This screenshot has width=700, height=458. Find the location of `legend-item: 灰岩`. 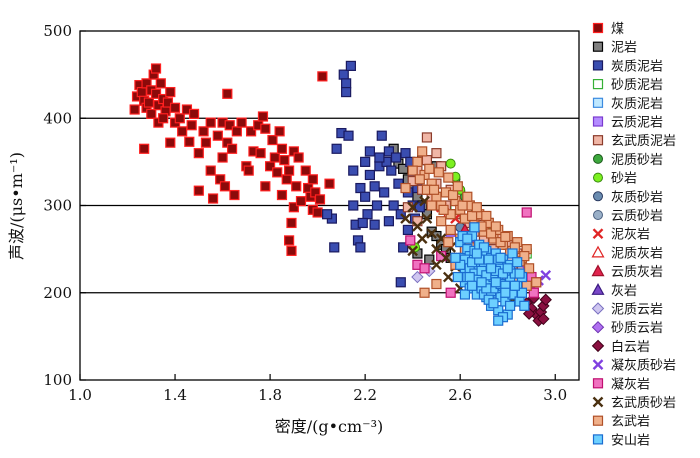

legend-item: 灰岩 is located at coordinates (614, 291).